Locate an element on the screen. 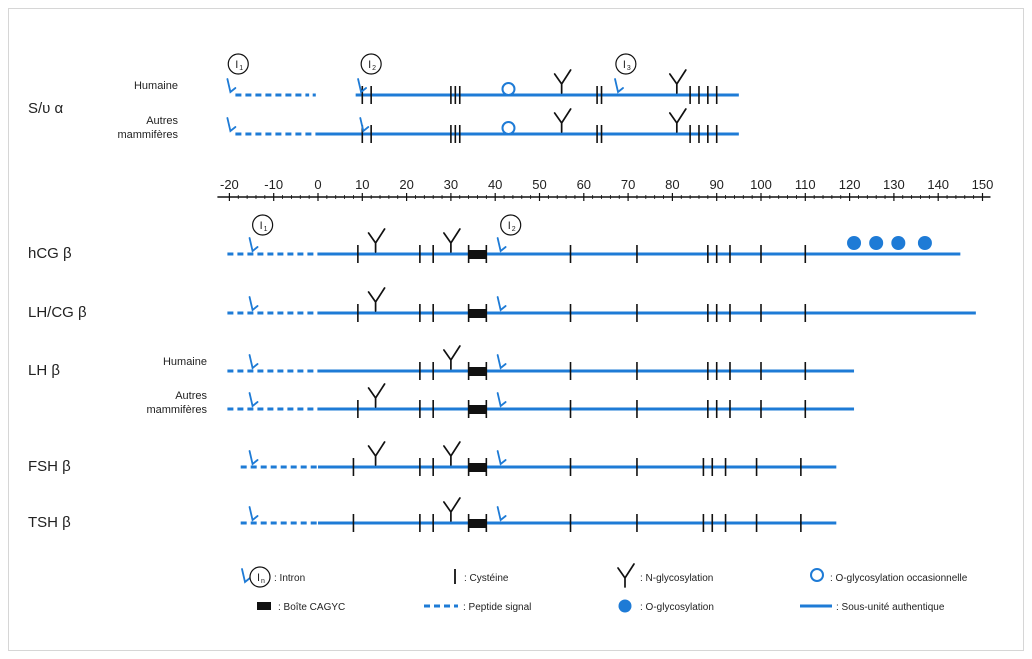 Image resolution: width=1032 pixels, height=659 pixels. intron-marker-index: 2 is located at coordinates (374, 68).